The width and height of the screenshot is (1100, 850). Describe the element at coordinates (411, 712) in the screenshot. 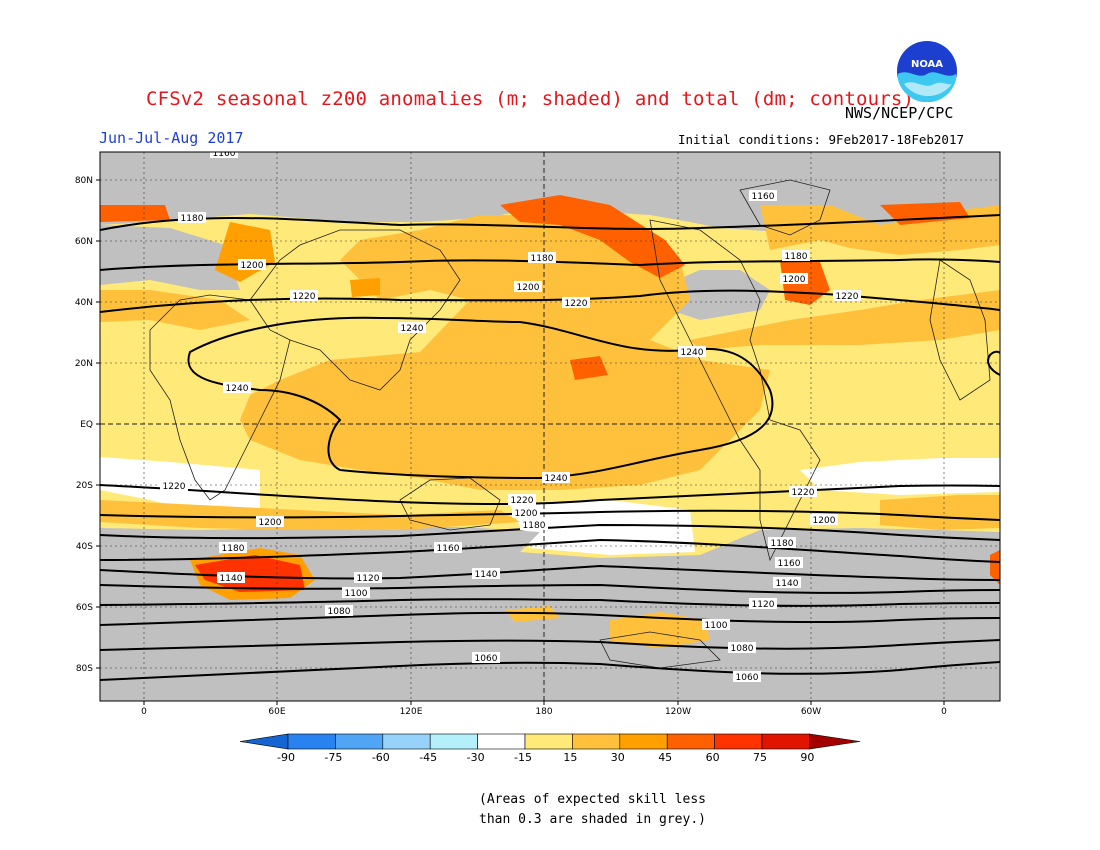

I see `lon-label: 120E` at that location.